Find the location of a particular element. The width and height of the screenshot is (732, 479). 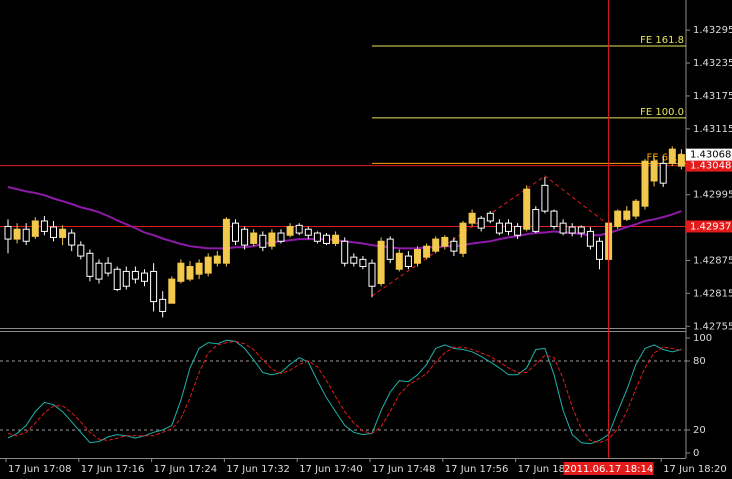

crosshair-label-bg is located at coordinates (608, 468).